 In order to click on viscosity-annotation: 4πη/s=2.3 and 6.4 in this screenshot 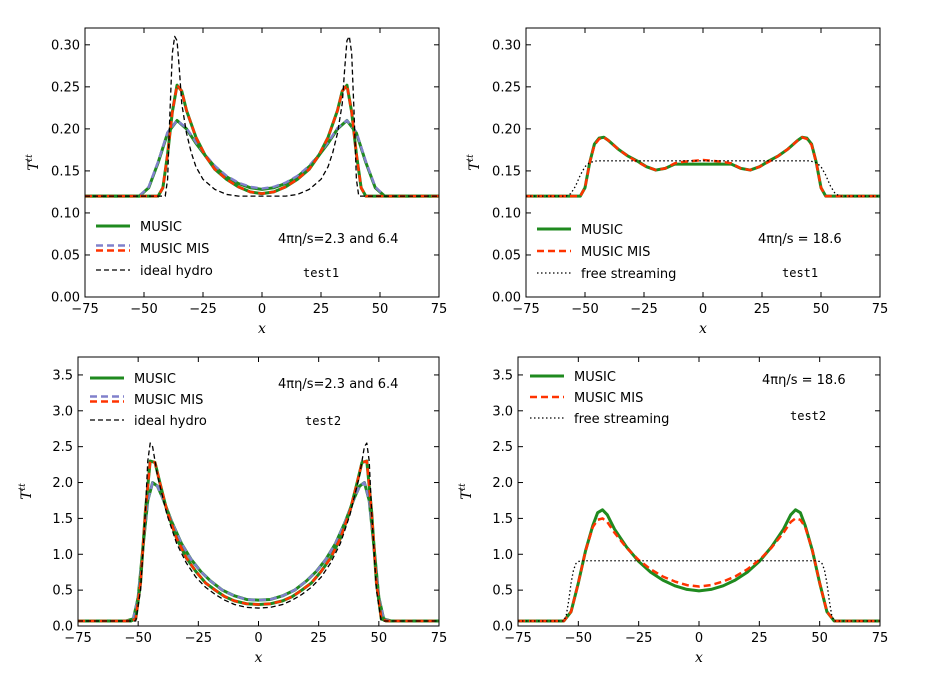, I will do `click(338, 239)`.